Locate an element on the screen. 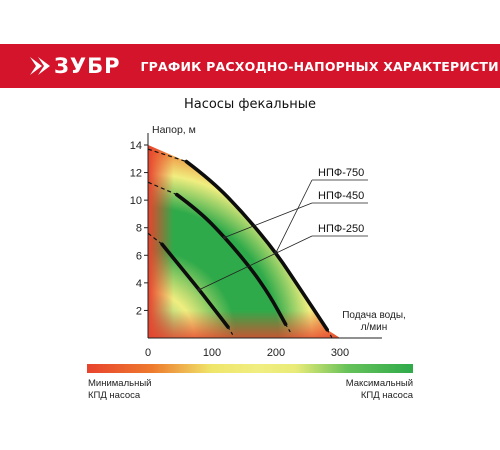 This screenshot has width=500, height=450. y-tick-label: 12 is located at coordinates (136, 174).